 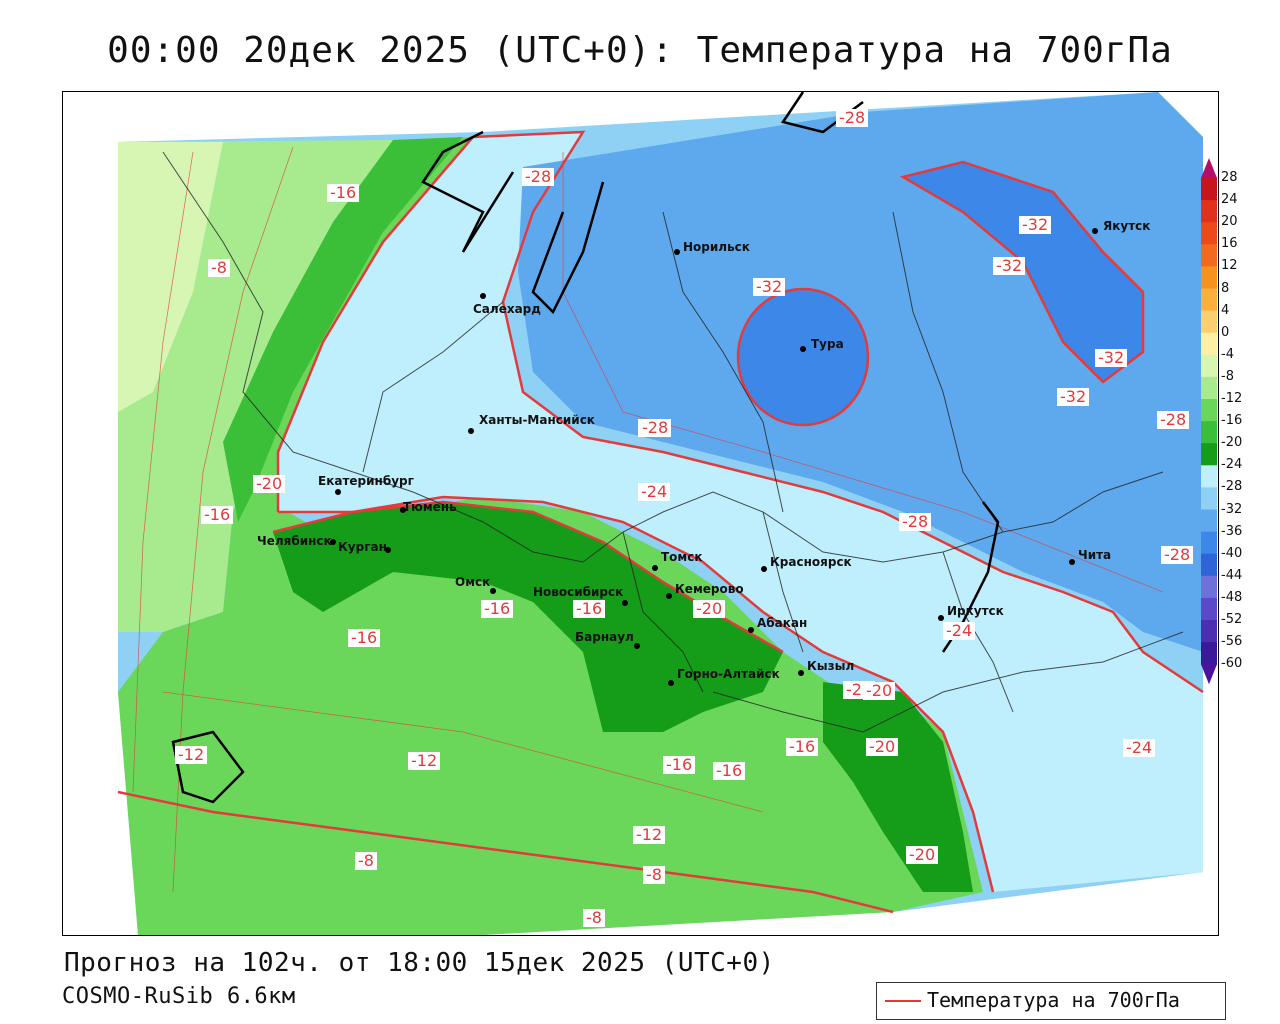 What do you see at coordinates (811, 562) in the screenshot?
I see `city-label: Красноярск` at bounding box center [811, 562].